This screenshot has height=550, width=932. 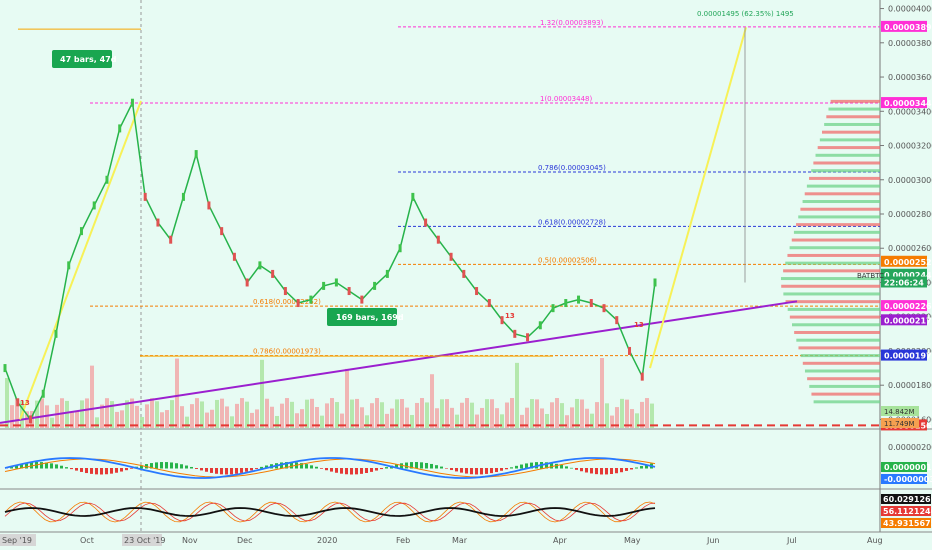 I want to click on price-tag-label: 0.00002521, so click(x=908, y=262).